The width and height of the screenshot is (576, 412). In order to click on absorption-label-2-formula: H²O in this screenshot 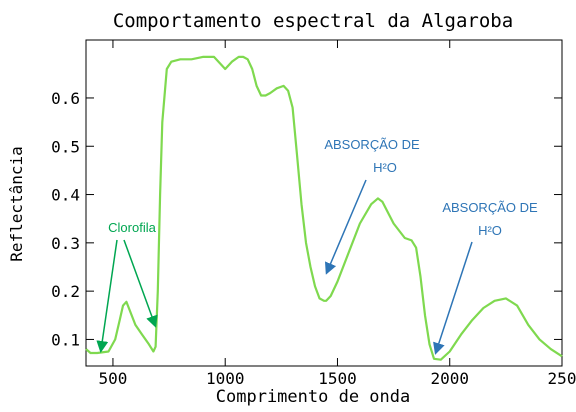, I will do `click(490, 230)`.